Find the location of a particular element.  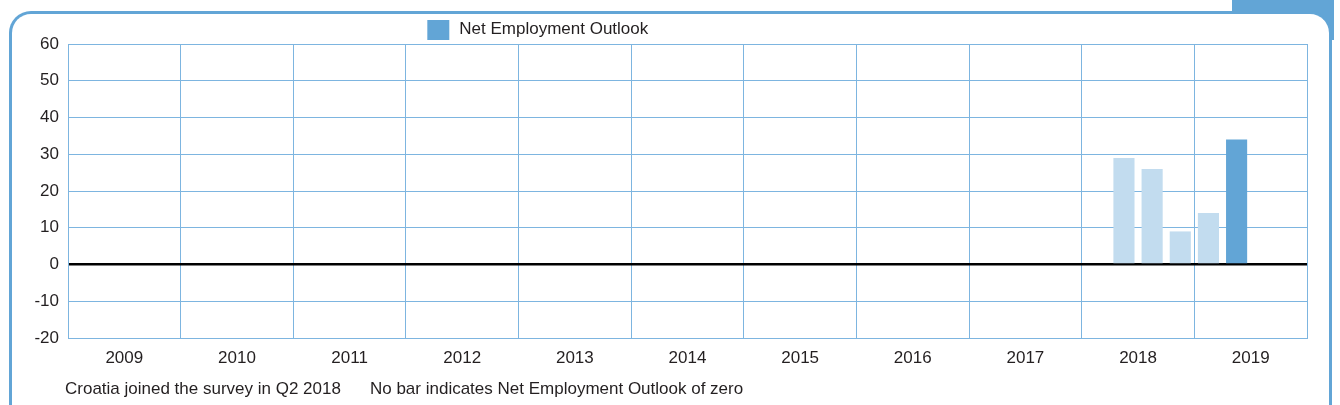

y-tick-label: 20 is located at coordinates (49, 190).